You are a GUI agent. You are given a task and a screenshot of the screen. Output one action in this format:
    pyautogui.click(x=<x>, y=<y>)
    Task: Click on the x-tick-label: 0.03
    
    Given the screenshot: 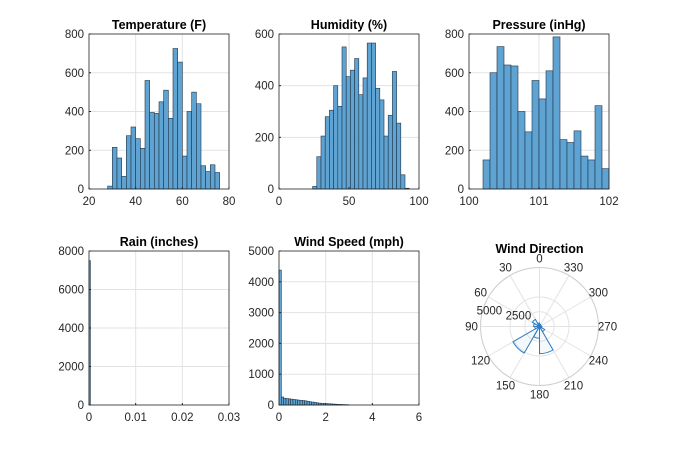 What is the action you would take?
    pyautogui.click(x=229, y=418)
    